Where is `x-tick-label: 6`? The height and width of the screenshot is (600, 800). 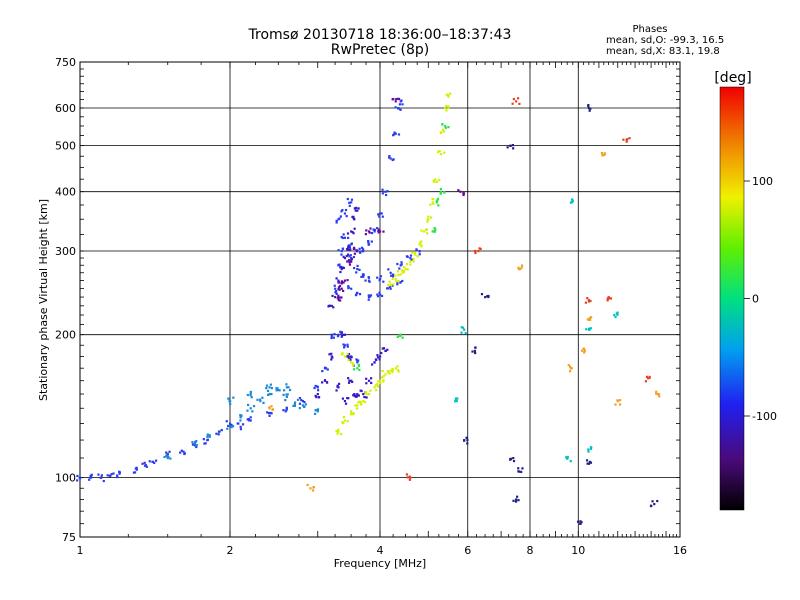 x-tick-label: 6 is located at coordinates (467, 550).